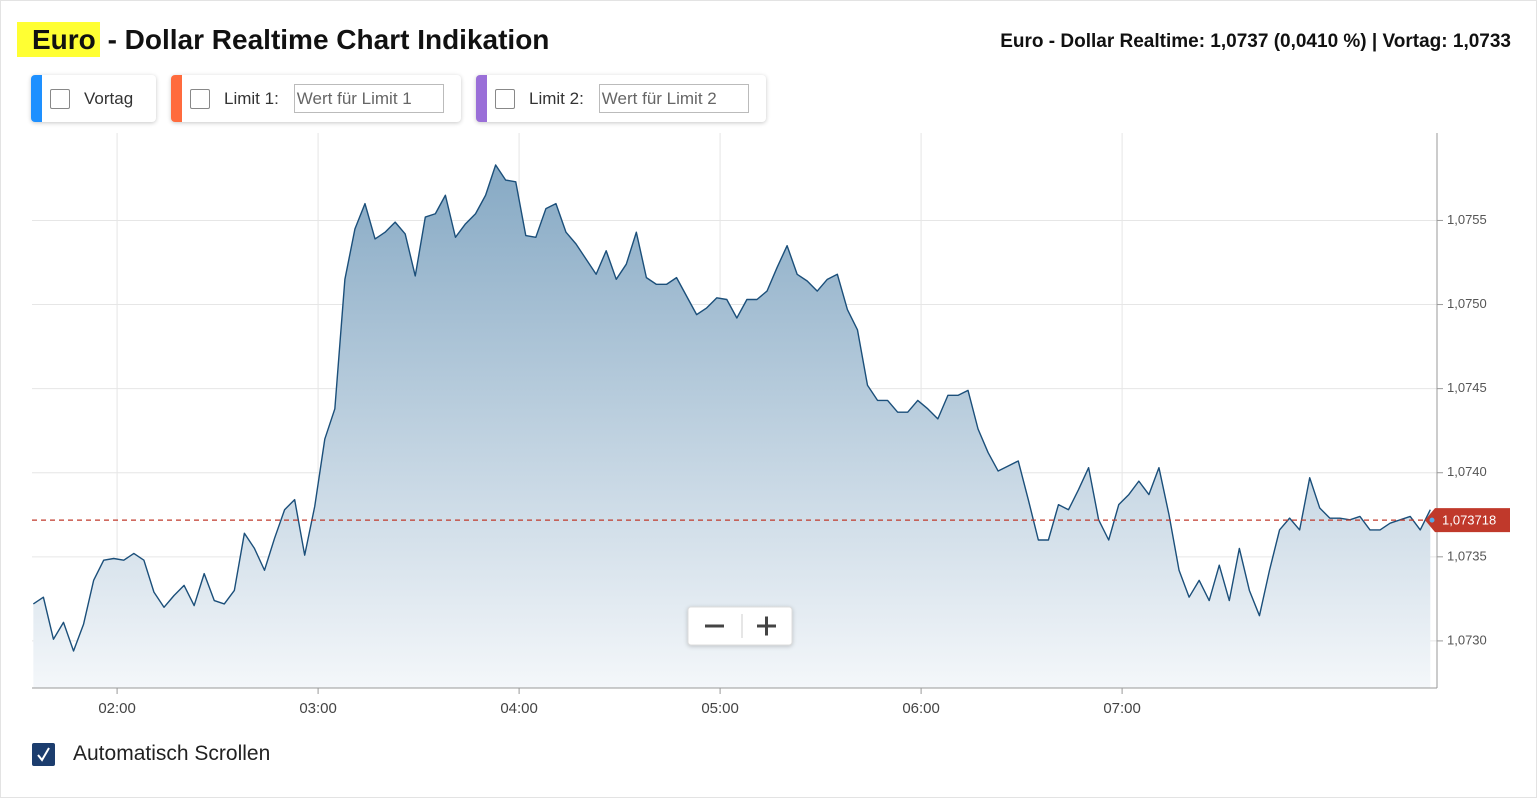  Describe the element at coordinates (117, 708) in the screenshot. I see `x-tick-label: 02:00` at that location.